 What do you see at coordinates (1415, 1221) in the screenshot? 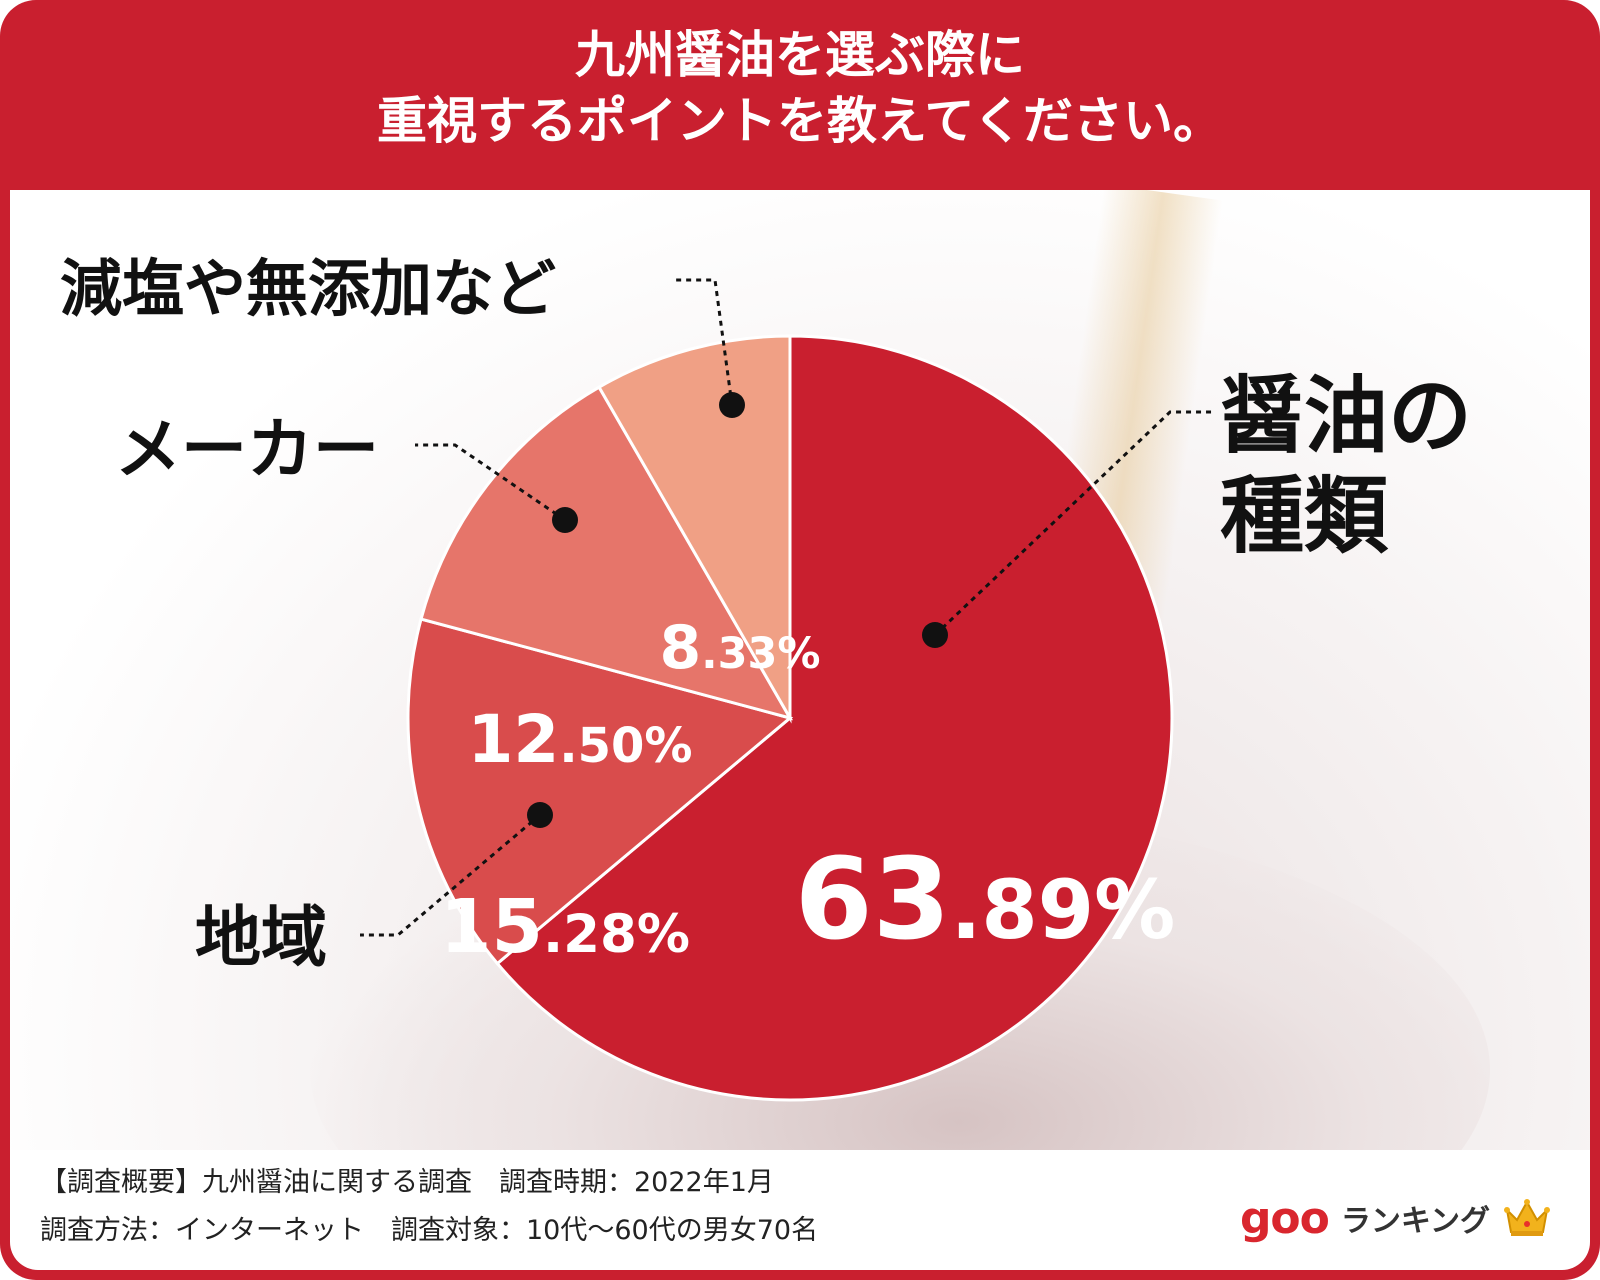
I see `brand-name: ランキング` at bounding box center [1415, 1221].